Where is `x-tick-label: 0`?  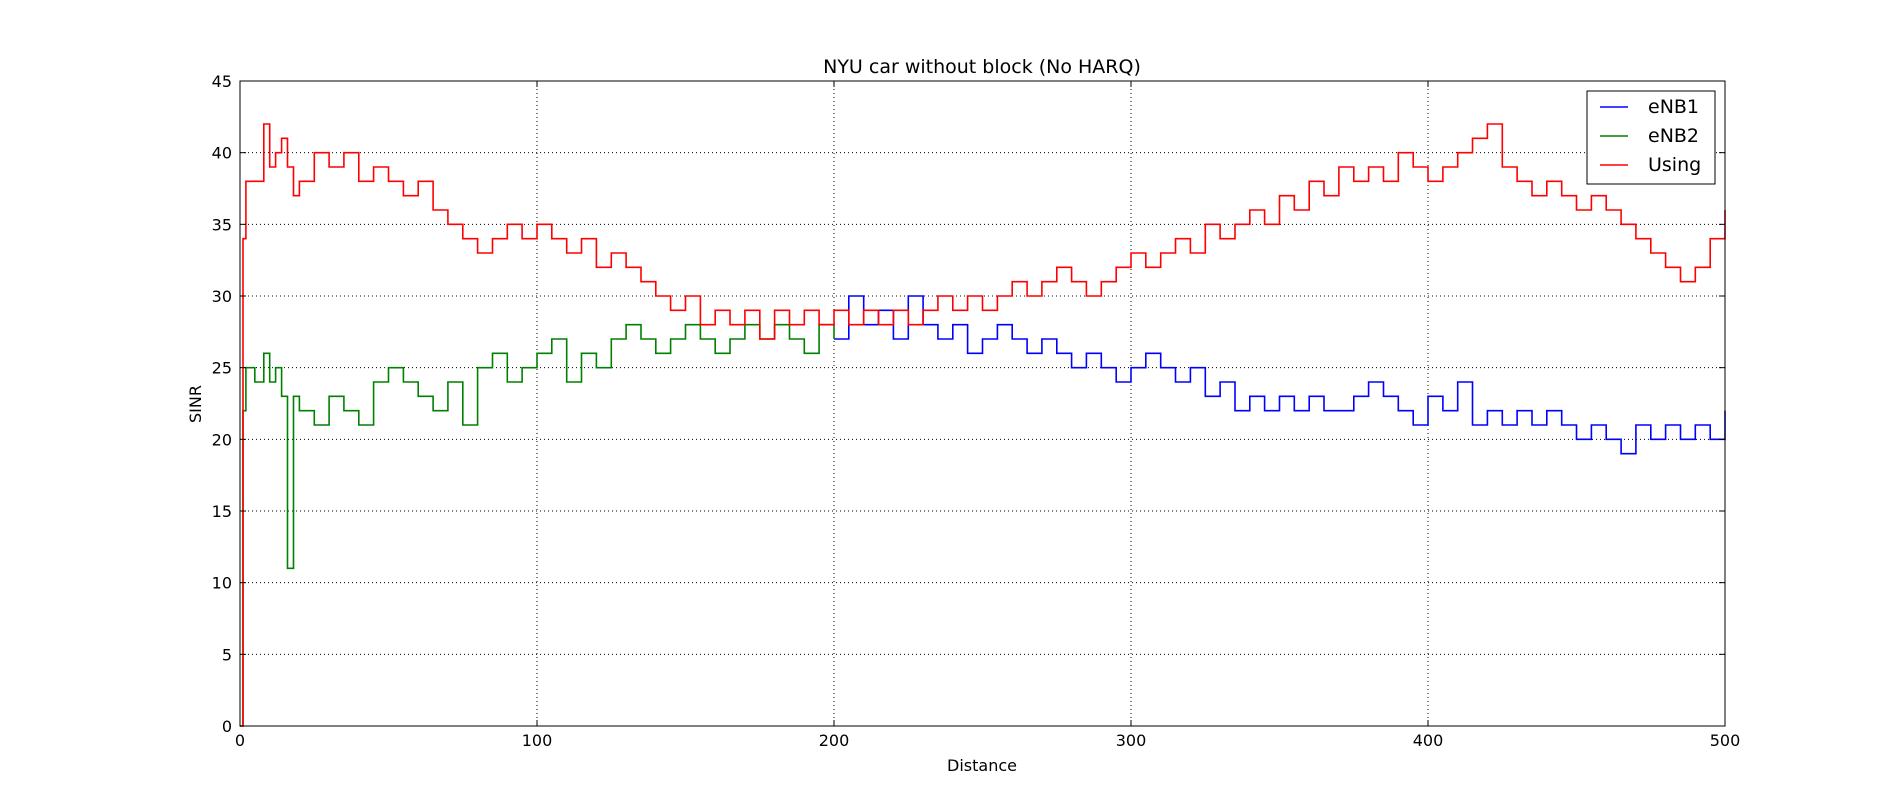
x-tick-label: 0 is located at coordinates (240, 740).